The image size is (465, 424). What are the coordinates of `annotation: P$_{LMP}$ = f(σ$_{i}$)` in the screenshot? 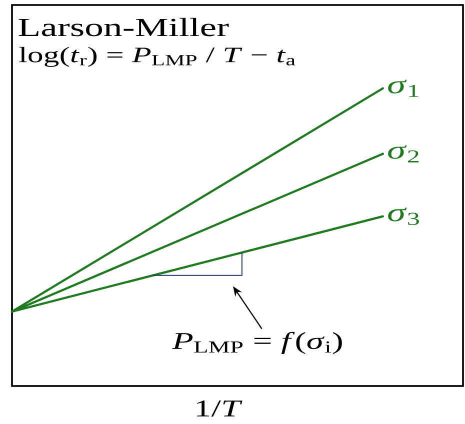 It's located at (257, 343).